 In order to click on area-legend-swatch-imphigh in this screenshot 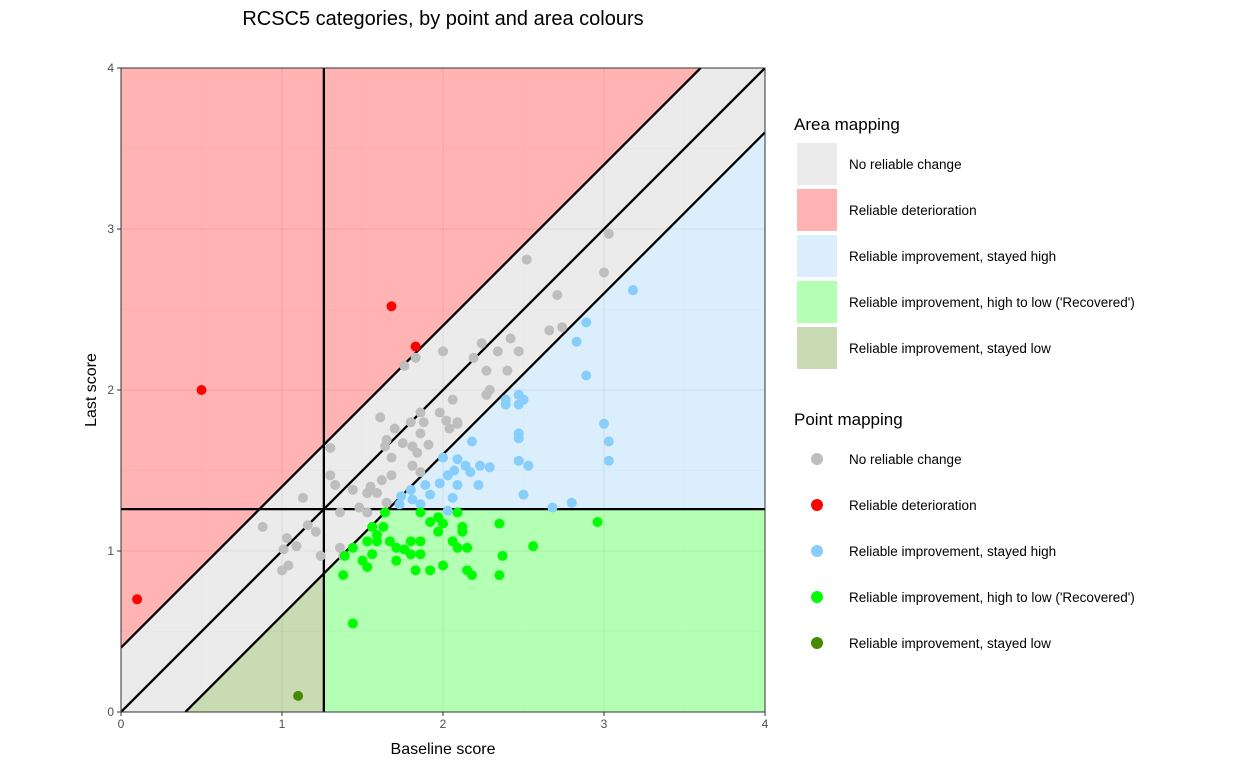, I will do `click(817, 256)`.